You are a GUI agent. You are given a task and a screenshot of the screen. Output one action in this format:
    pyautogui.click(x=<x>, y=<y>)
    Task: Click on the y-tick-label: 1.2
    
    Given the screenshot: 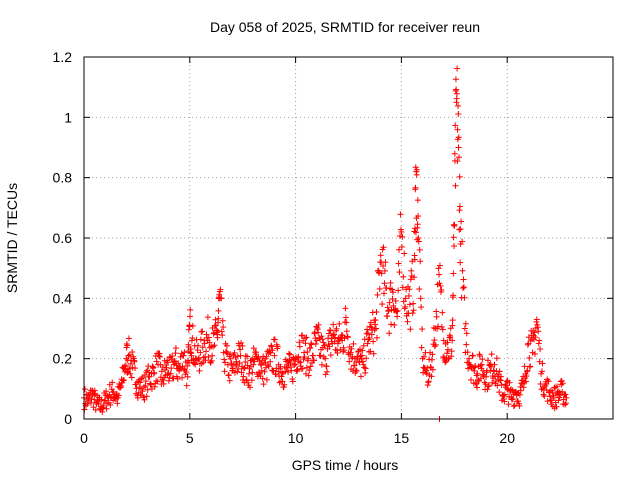 What is the action you would take?
    pyautogui.click(x=63, y=57)
    